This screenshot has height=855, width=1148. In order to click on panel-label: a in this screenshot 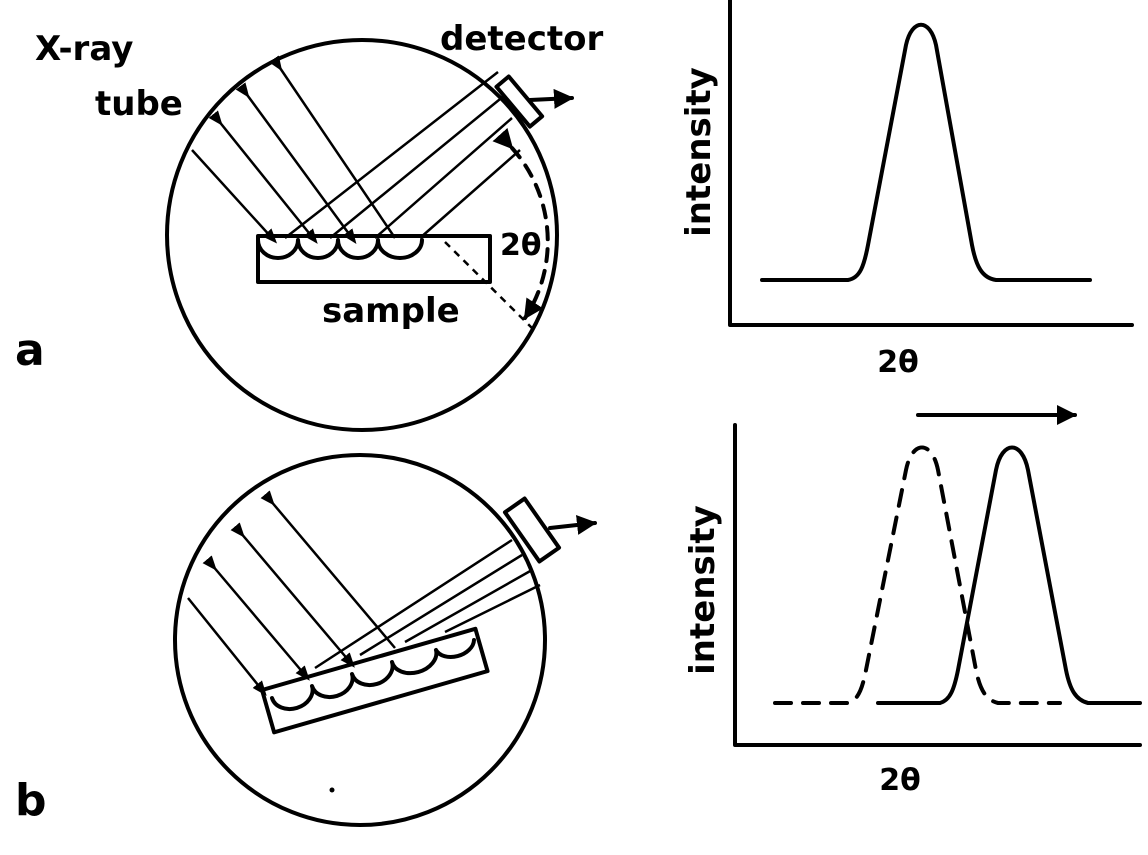, I will do `click(30, 350)`.